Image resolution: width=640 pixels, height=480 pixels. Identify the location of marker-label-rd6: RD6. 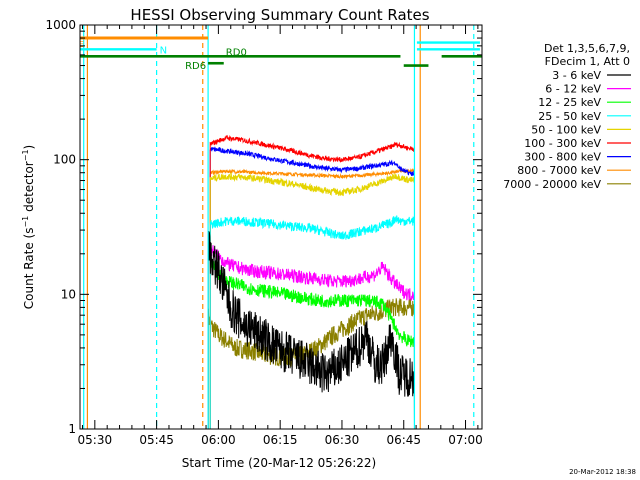
(195, 66).